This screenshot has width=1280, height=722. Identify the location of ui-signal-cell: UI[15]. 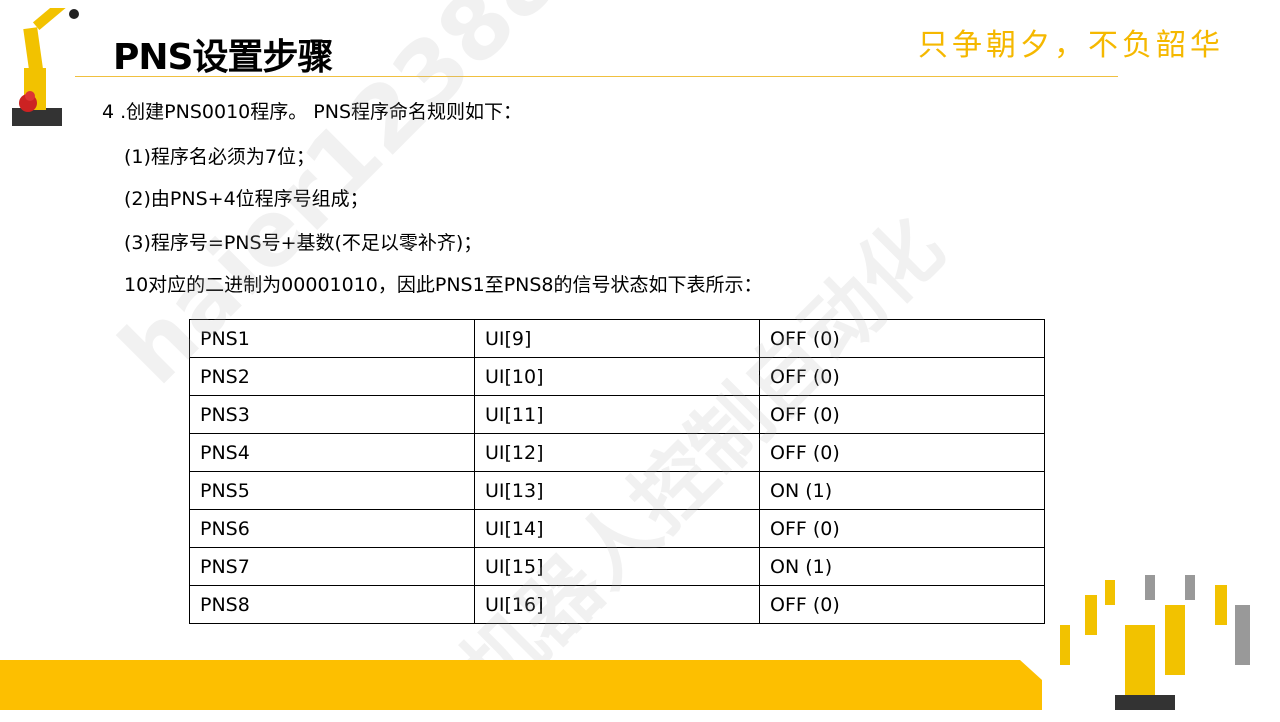
(617, 566).